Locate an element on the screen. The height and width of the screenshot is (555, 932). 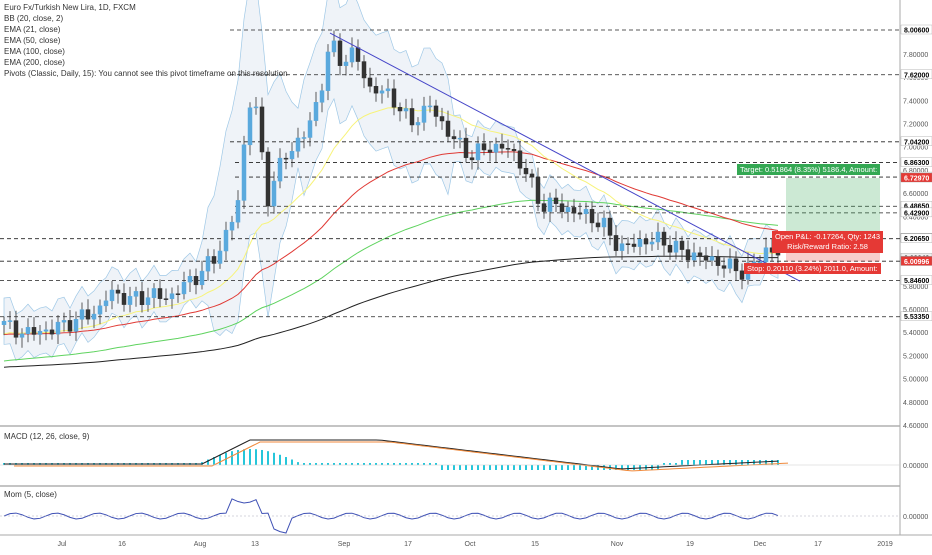
time-axis-label: Sep is located at coordinates (344, 544).